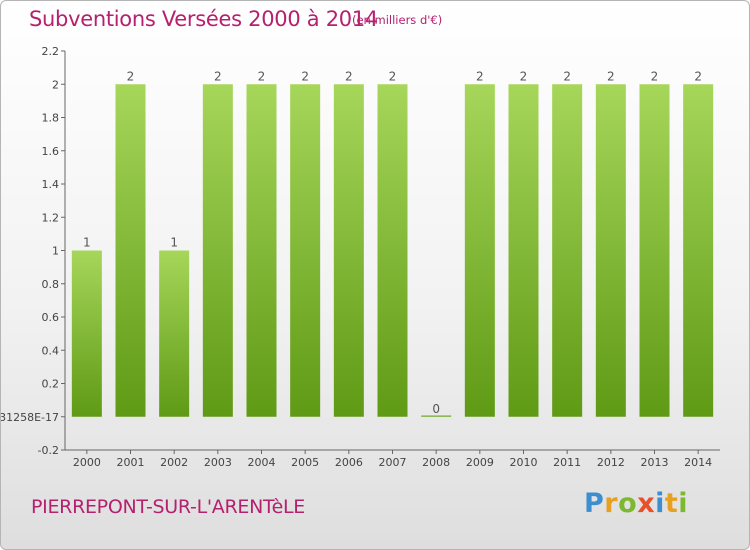  I want to click on x-tick-label-2000: 2000, so click(87, 462).